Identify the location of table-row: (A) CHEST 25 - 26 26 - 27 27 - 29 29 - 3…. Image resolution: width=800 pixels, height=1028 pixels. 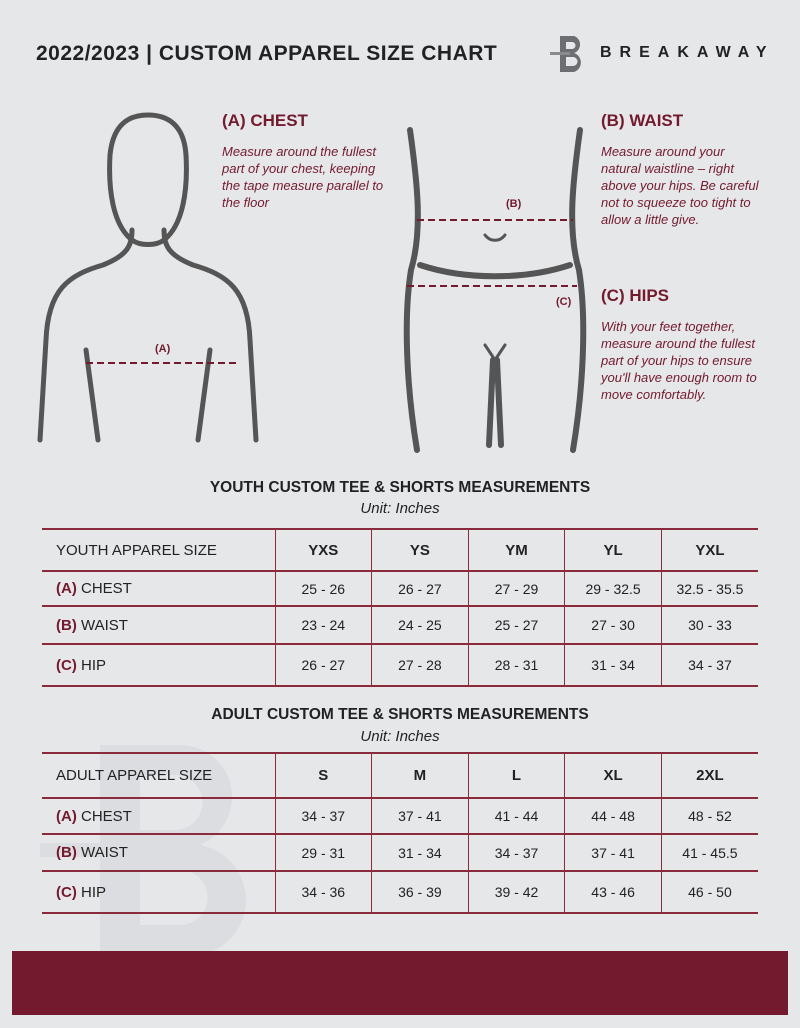
(400, 588).